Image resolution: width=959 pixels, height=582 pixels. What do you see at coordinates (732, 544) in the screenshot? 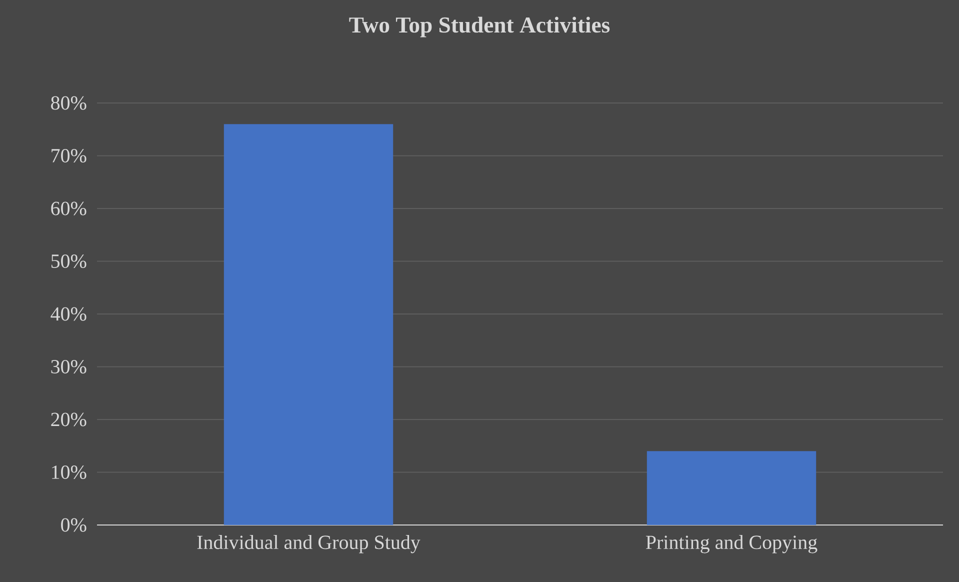
I see `x-tick-label: Printing and Copying` at bounding box center [732, 544].